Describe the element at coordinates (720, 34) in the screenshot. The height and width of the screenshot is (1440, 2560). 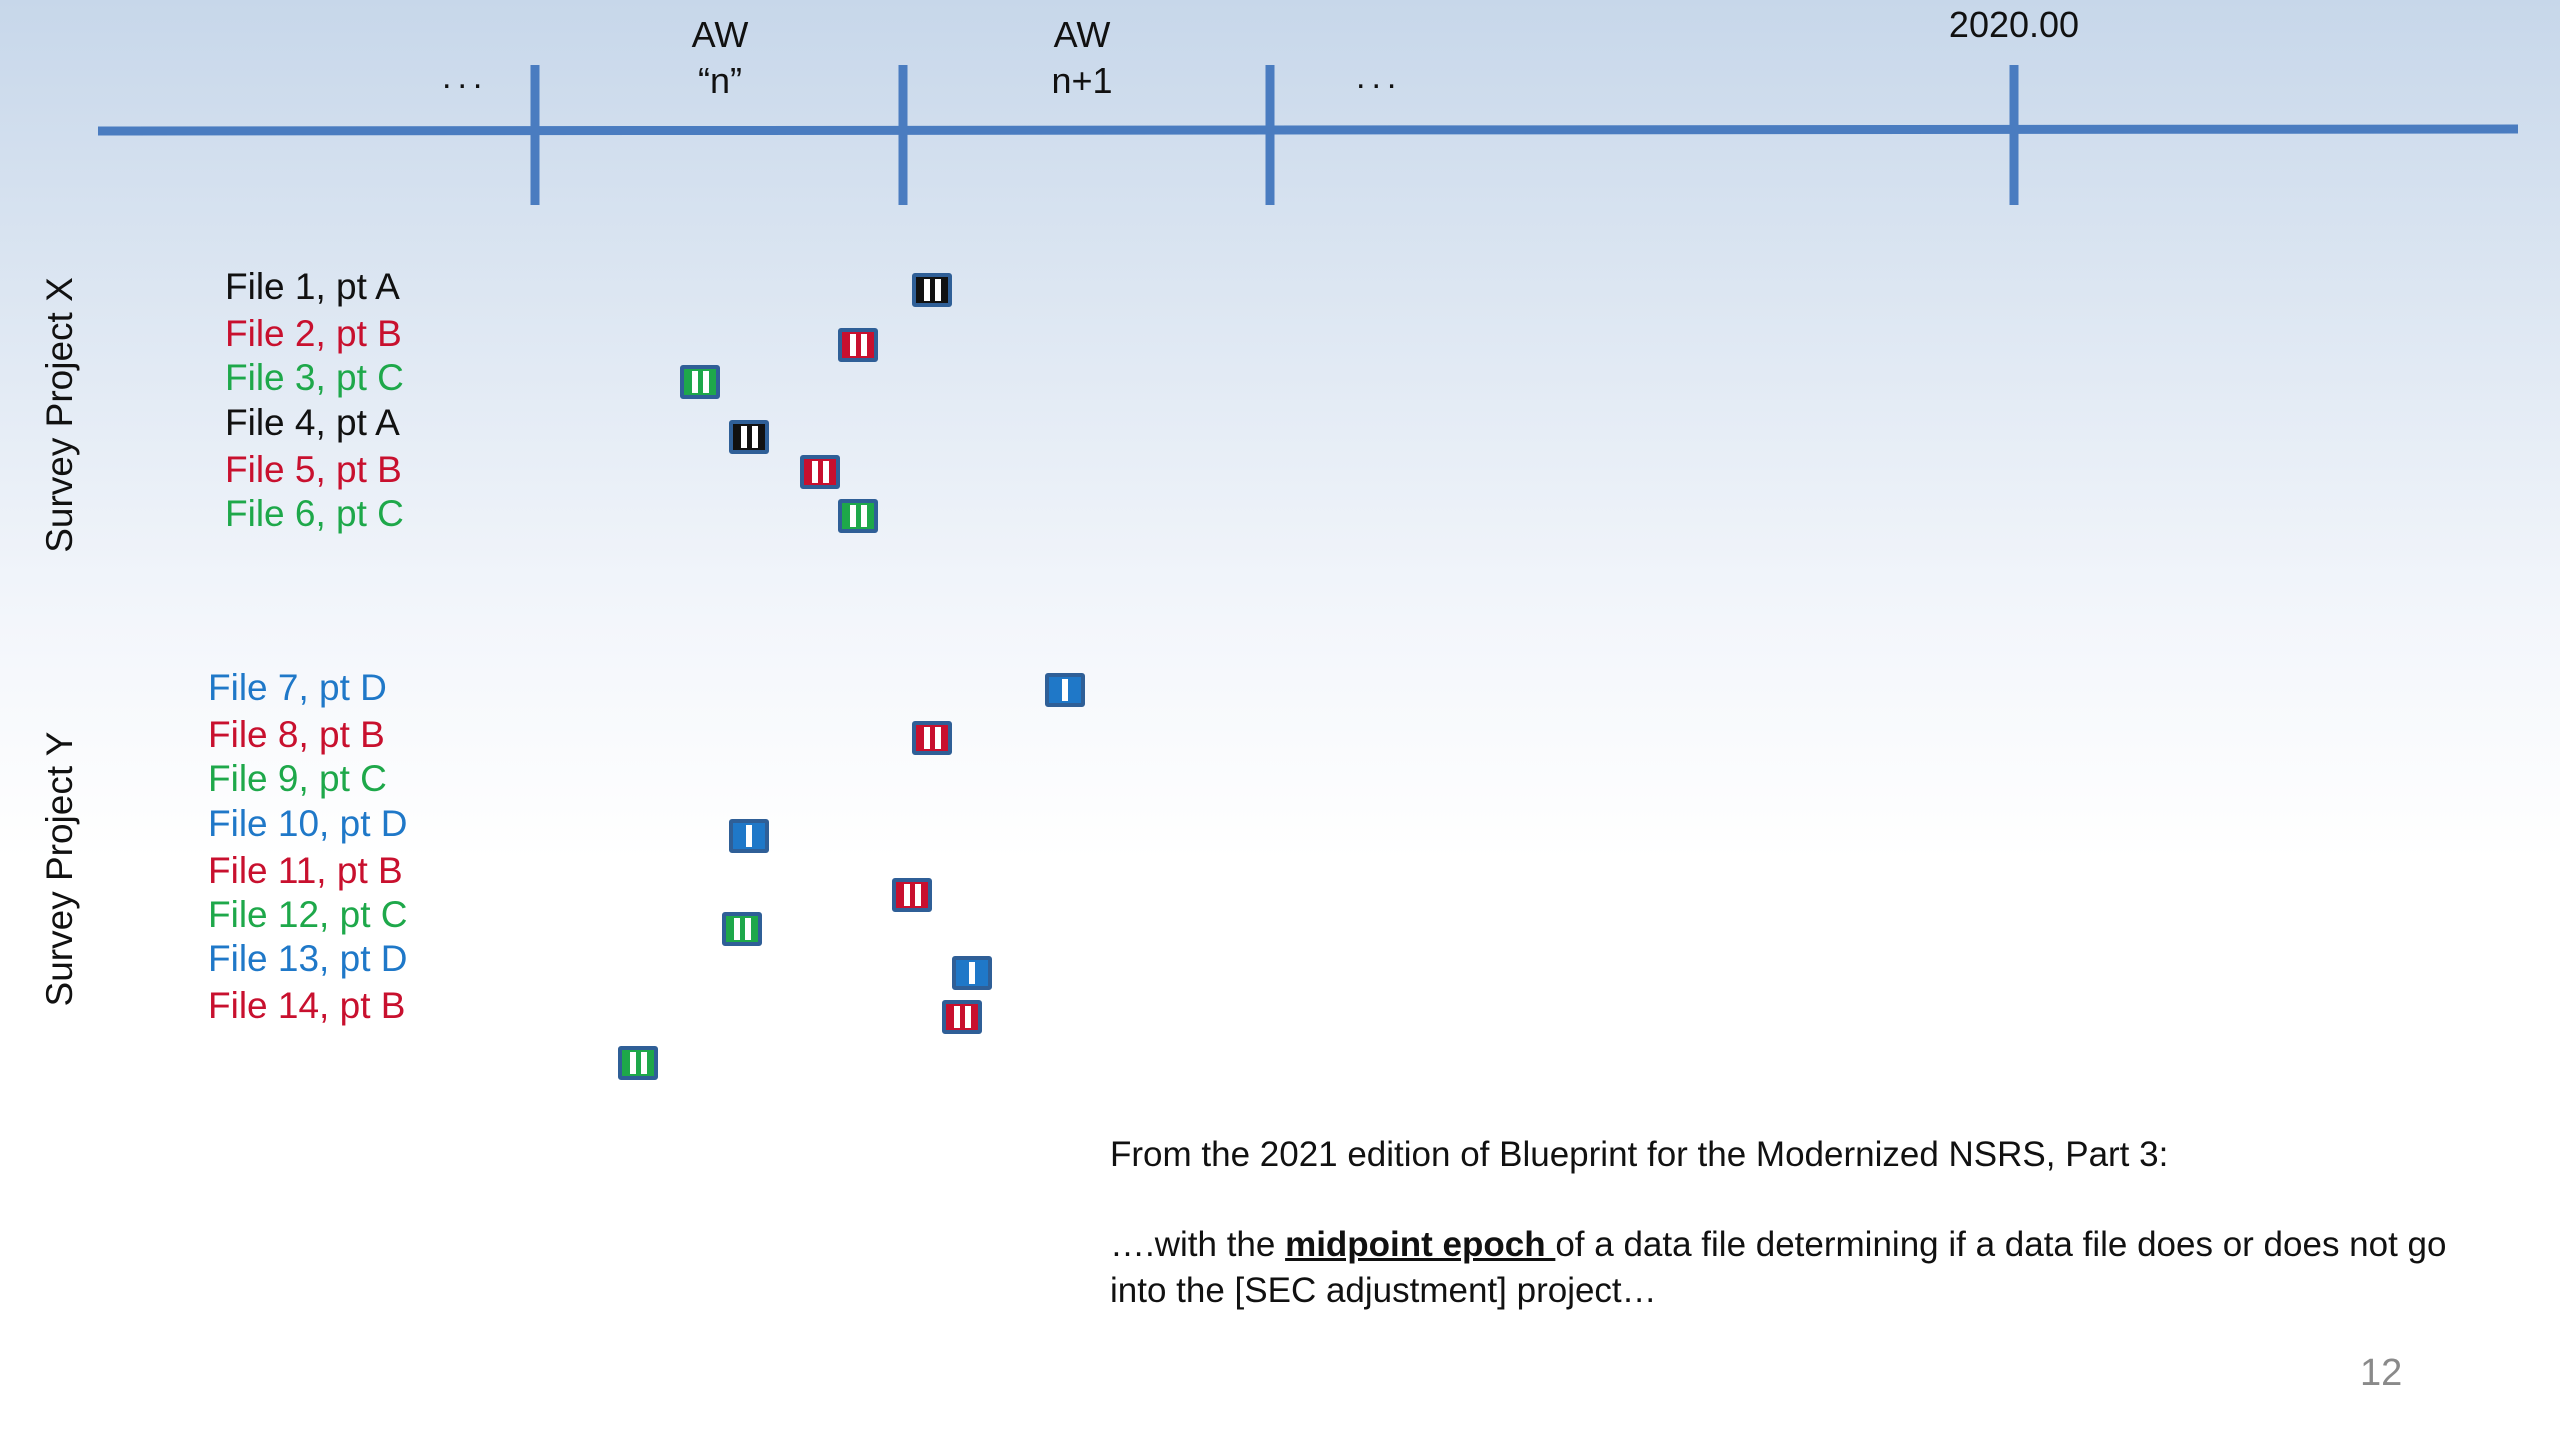
I see `aw-n-label-line1: AW` at that location.